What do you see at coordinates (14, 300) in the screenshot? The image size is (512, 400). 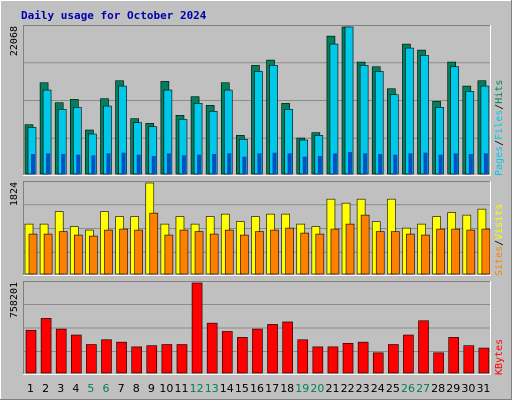 I see `y-axis-max-label: 758201` at bounding box center [14, 300].